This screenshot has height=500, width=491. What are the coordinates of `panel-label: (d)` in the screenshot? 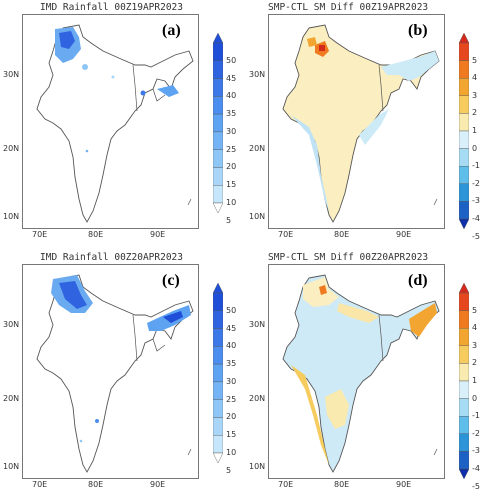 It's located at (418, 280).